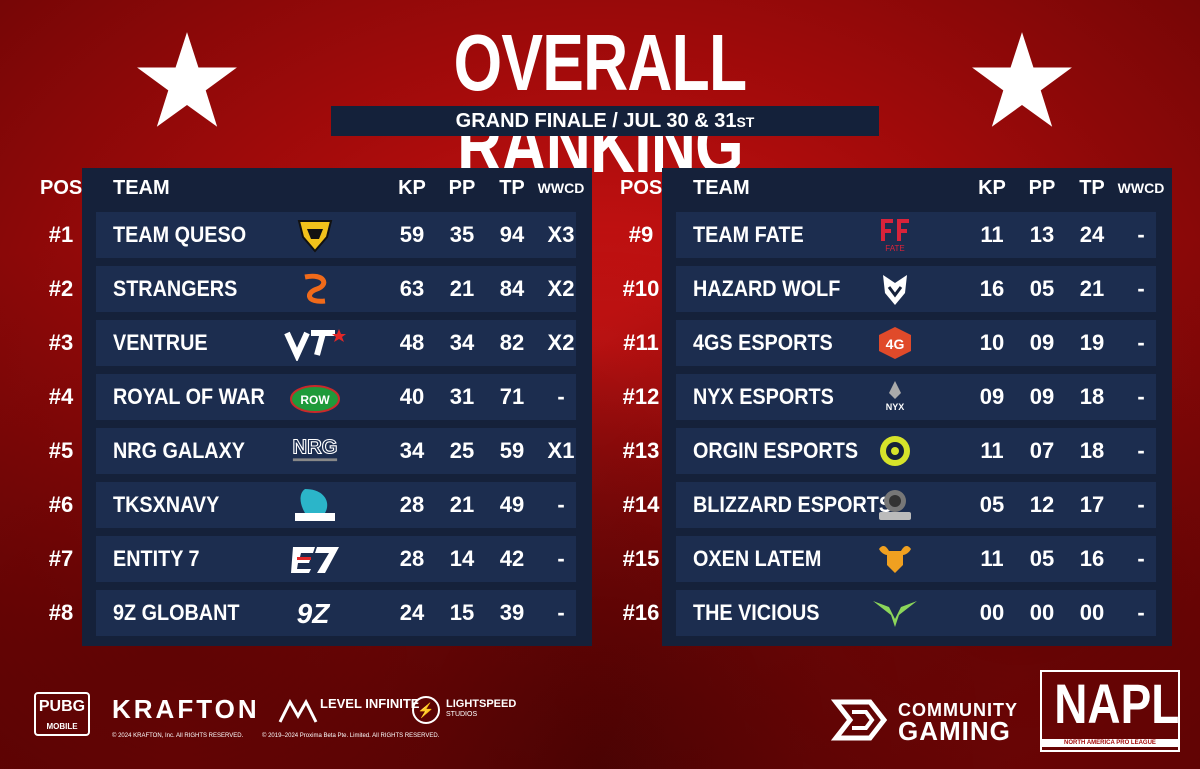 The height and width of the screenshot is (769, 1200). What do you see at coordinates (315, 397) in the screenshot?
I see `royal-of-war-logo: ROW` at bounding box center [315, 397].